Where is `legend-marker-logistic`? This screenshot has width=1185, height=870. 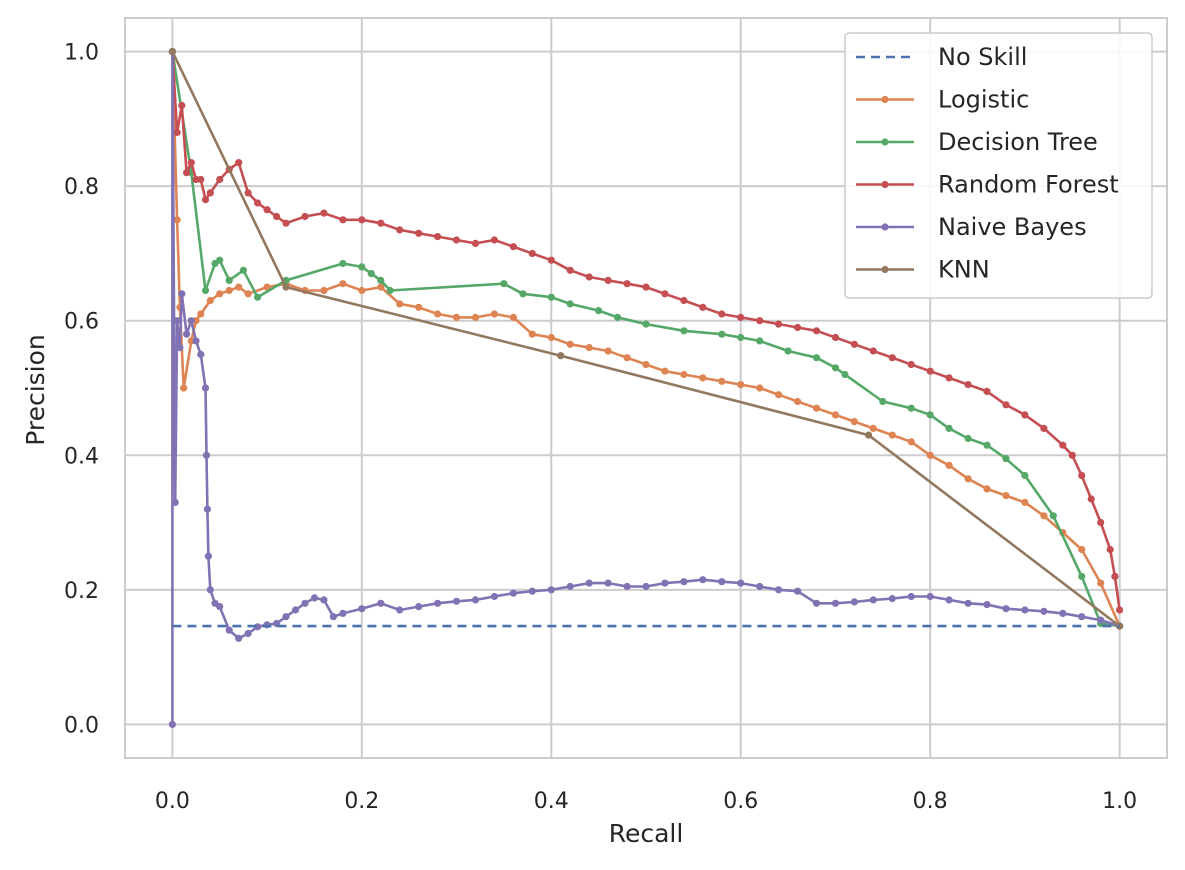 legend-marker-logistic is located at coordinates (885, 99).